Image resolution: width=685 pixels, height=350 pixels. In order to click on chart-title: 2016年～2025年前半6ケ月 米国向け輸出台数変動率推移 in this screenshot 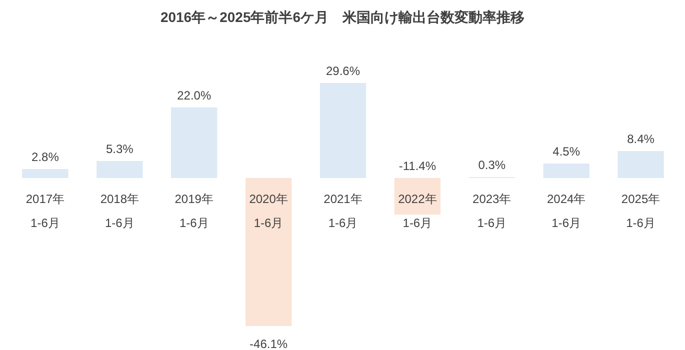, I will do `click(342, 17)`.